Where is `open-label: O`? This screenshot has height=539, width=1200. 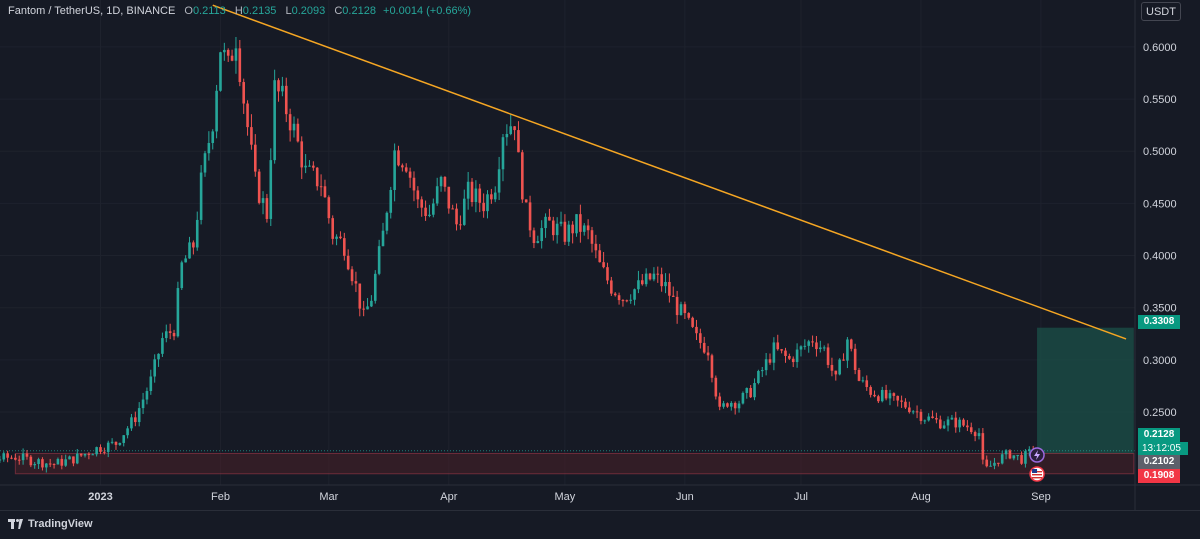 open-label: O is located at coordinates (188, 11).